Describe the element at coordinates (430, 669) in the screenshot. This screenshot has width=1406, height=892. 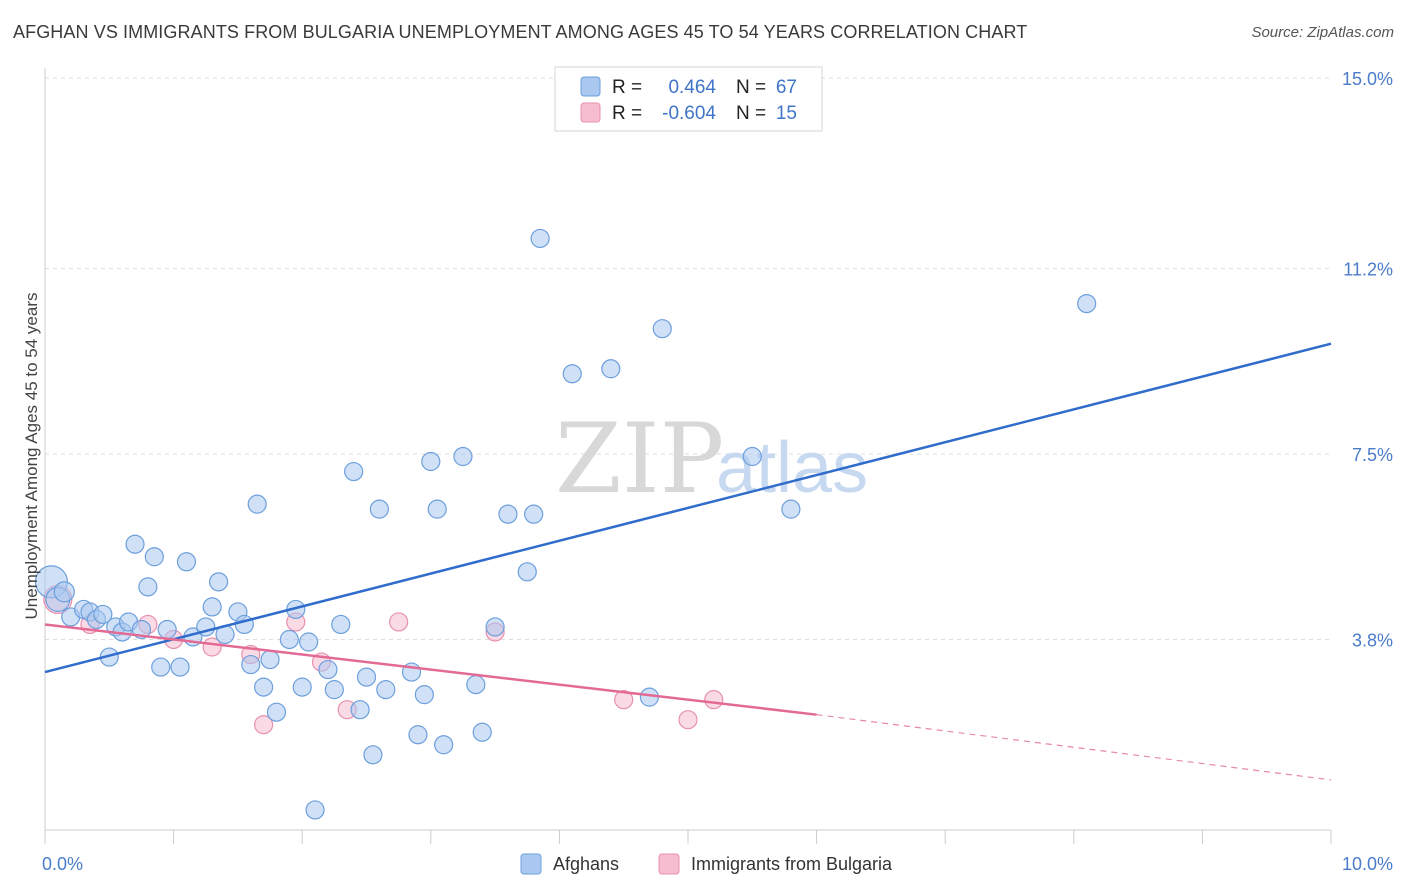
I see `bulgaria-trendline` at that location.